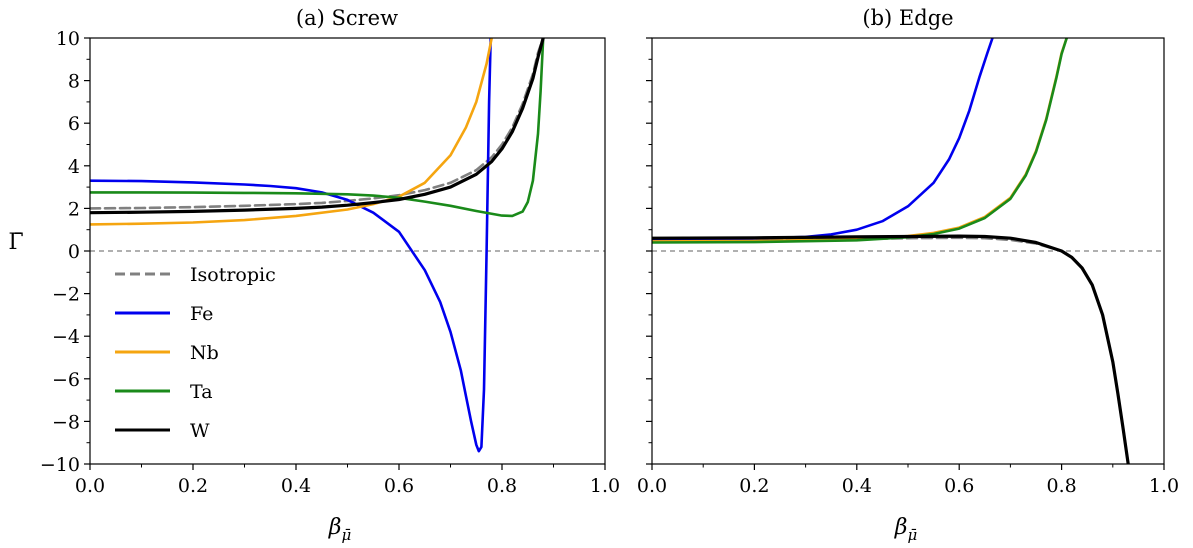 Image resolution: width=1193 pixels, height=548 pixels. What do you see at coordinates (823, 139) in the screenshot?
I see `series-line-fe` at bounding box center [823, 139].